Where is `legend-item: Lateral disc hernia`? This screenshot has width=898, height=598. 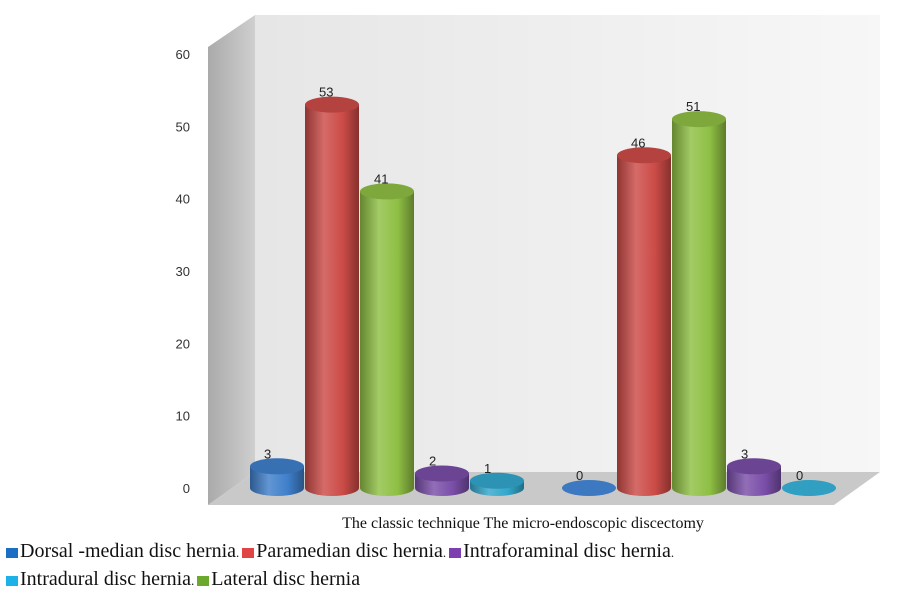 legend-item: Lateral disc hernia is located at coordinates (278, 579).